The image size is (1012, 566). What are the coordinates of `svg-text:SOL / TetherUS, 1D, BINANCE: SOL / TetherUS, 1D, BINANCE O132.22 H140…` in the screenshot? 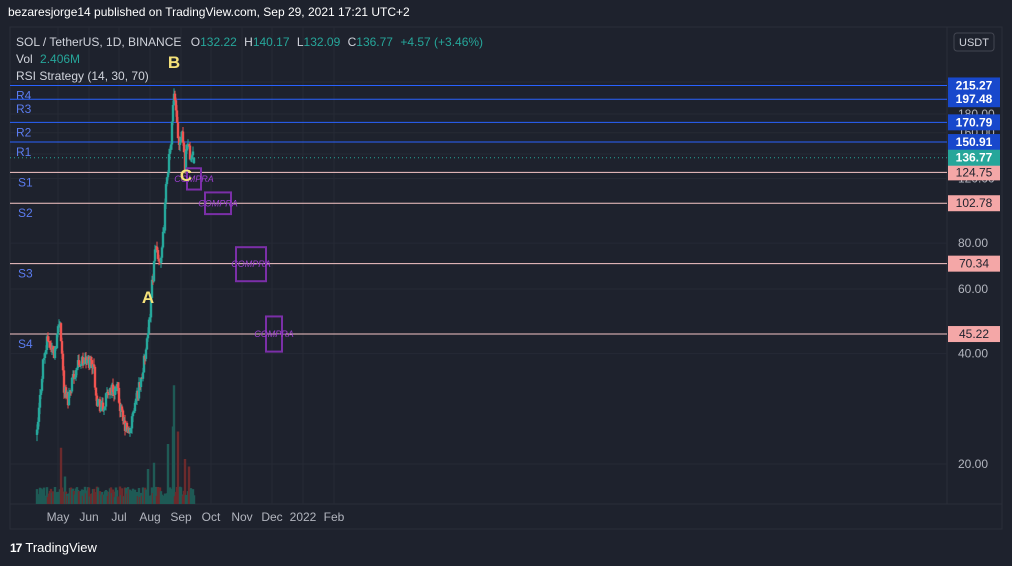 It's located at (249, 42).